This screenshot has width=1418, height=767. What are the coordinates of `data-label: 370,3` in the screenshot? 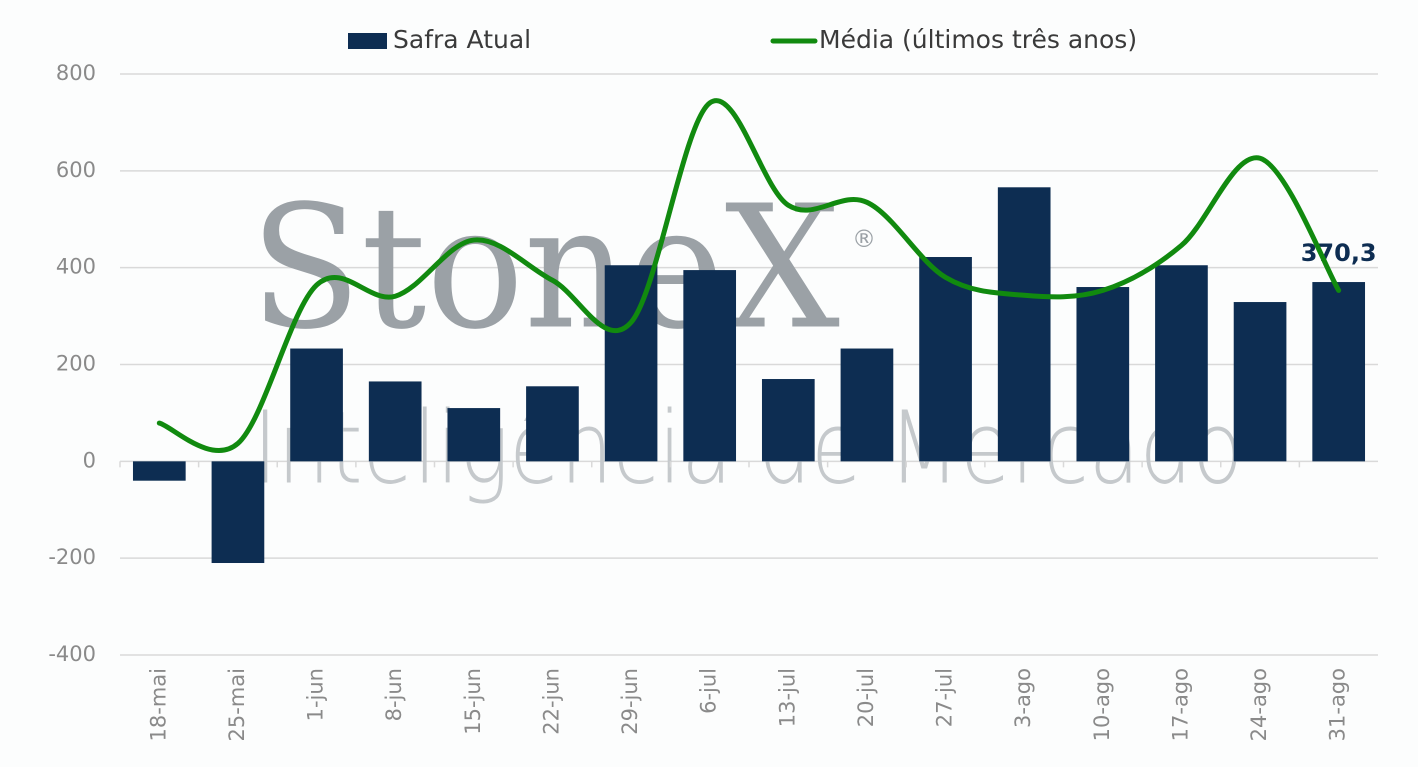 It's located at (1339, 253).